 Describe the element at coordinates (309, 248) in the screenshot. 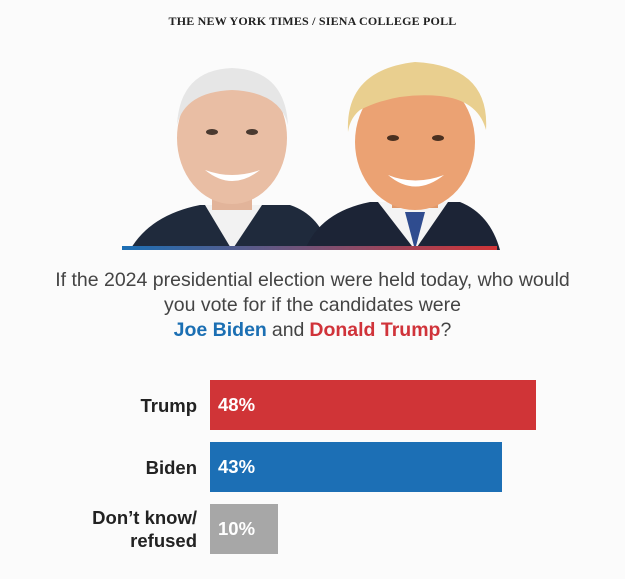

I see `divider` at that location.